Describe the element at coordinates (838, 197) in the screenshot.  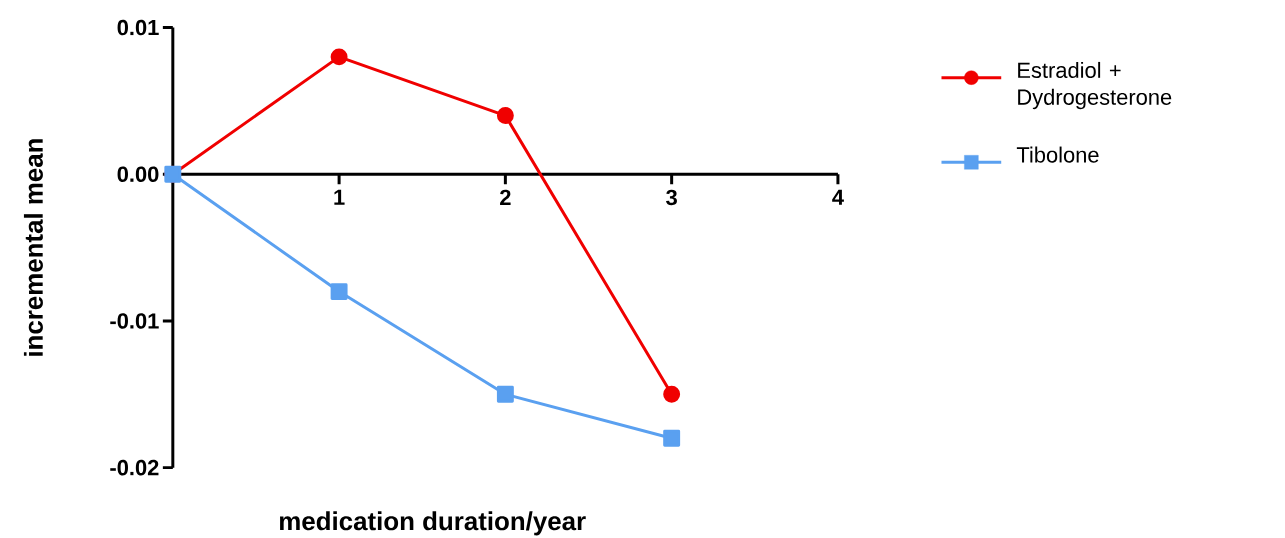
I see `x-tick-label: 4` at that location.